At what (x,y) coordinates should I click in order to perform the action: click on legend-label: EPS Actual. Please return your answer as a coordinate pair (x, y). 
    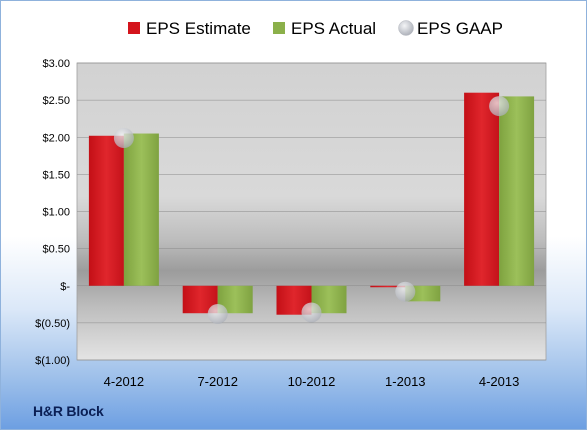
    Looking at the image, I should click on (333, 28).